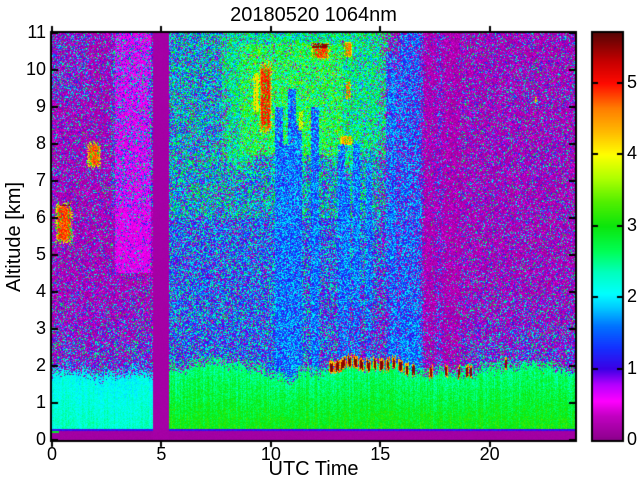 This screenshot has width=640, height=480. What do you see at coordinates (161, 454) in the screenshot?
I see `x-tick-label: 5` at bounding box center [161, 454].